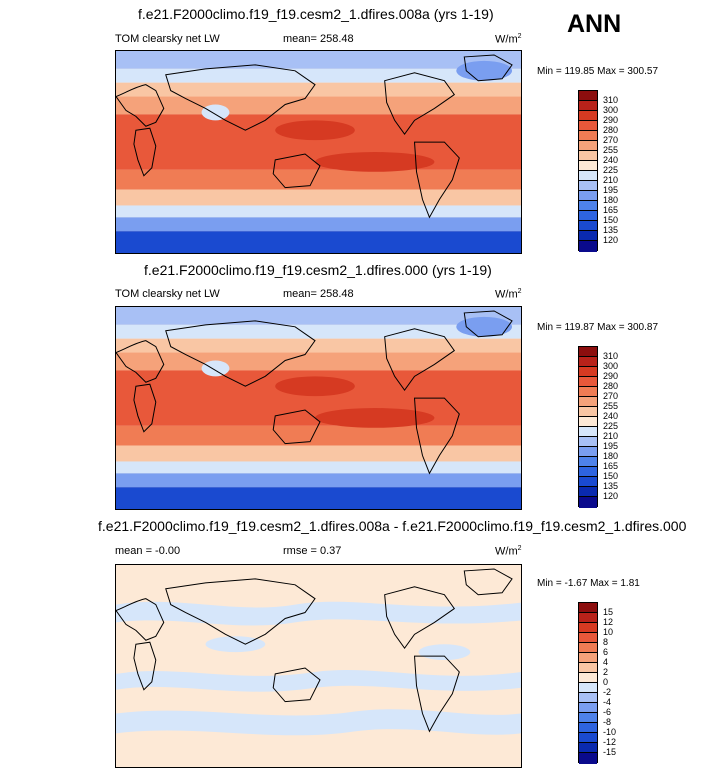 This screenshot has height=774, width=711. What do you see at coordinates (608, 632) in the screenshot?
I see `colorbar-tick: 10` at bounding box center [608, 632].